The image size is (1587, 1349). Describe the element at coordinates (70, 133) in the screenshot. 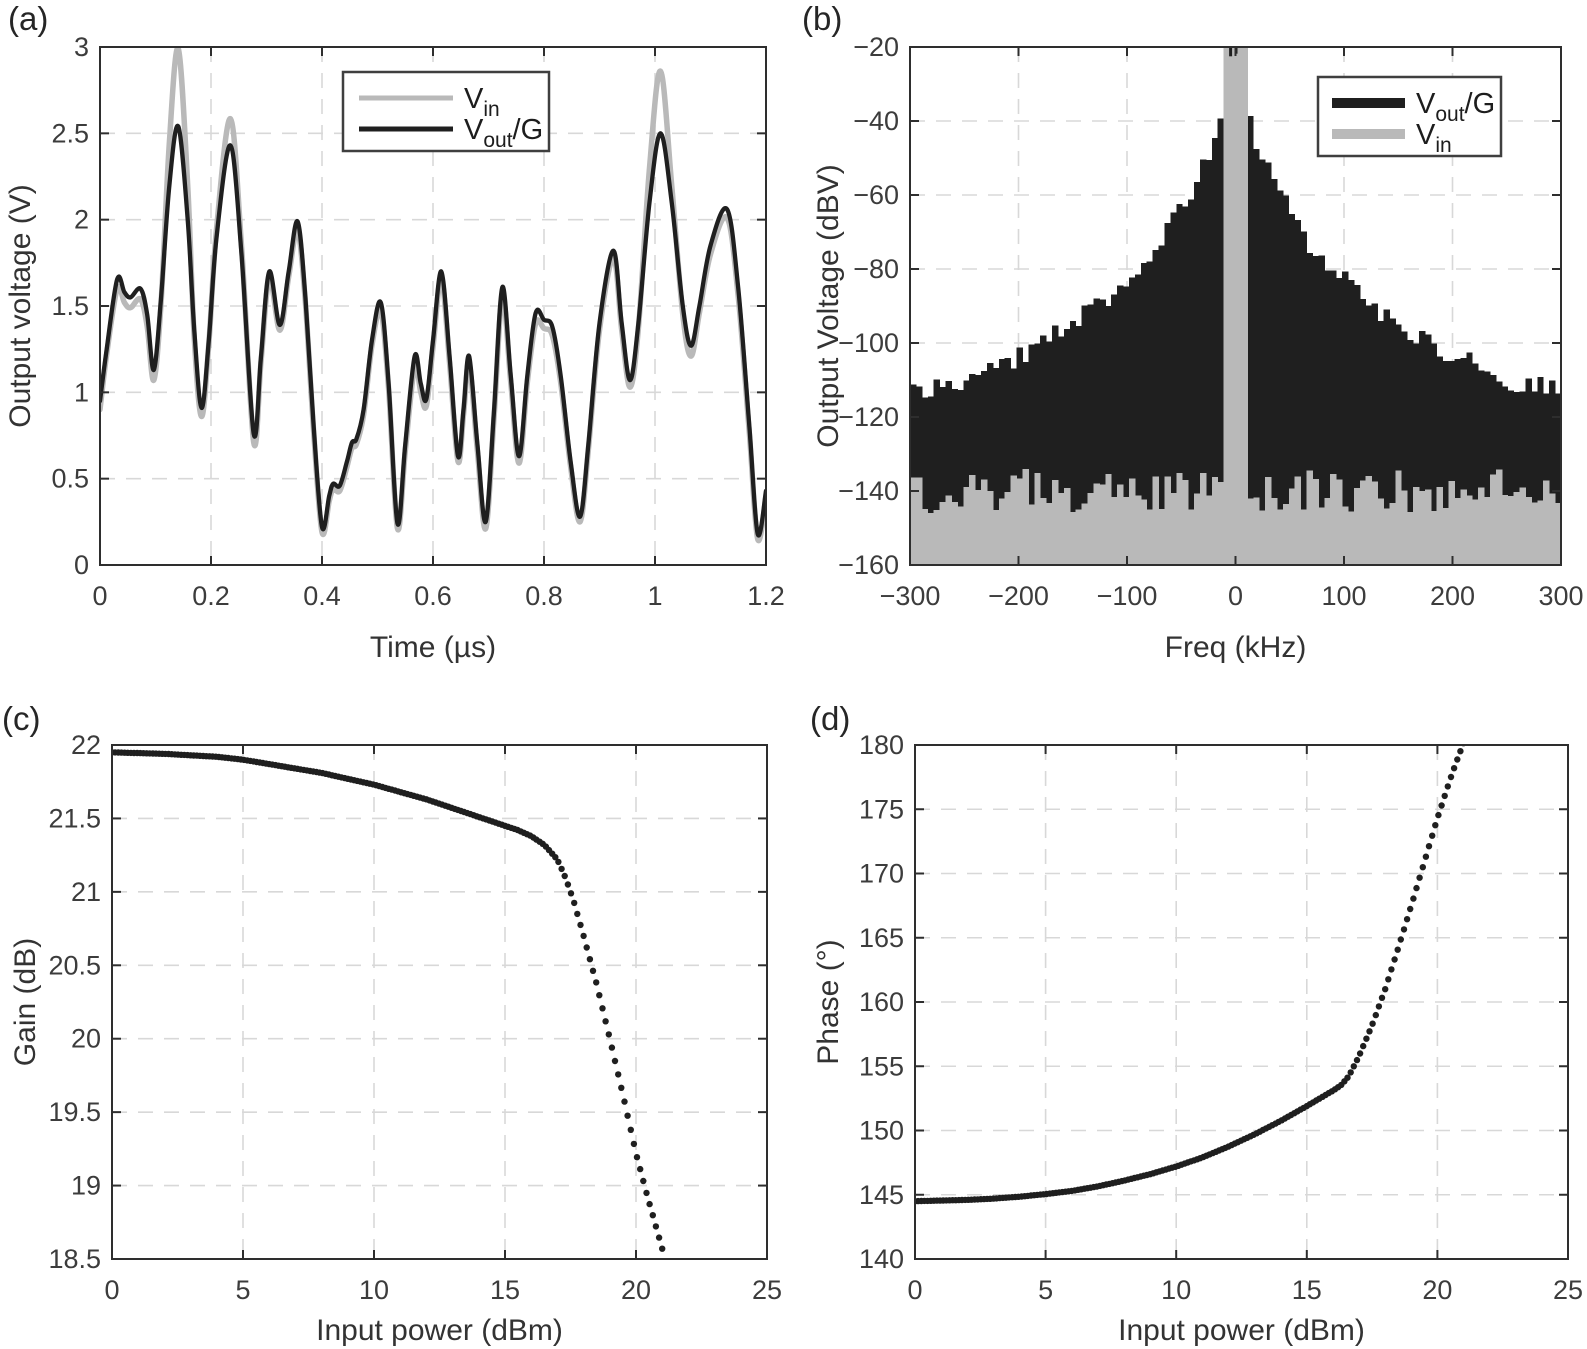

I see `y-tick-label: 2.5` at that location.